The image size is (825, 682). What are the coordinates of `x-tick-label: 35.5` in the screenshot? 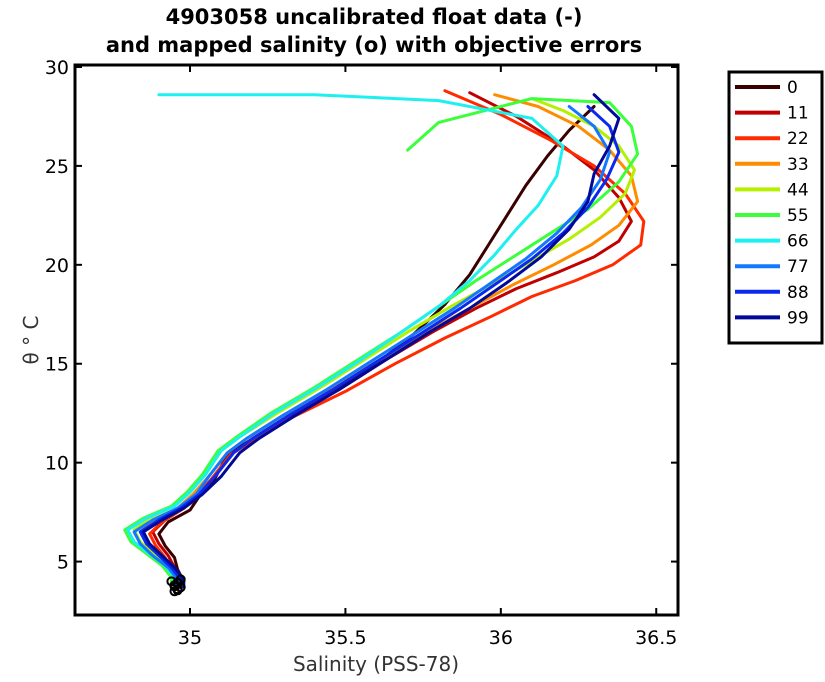 It's located at (345, 638).